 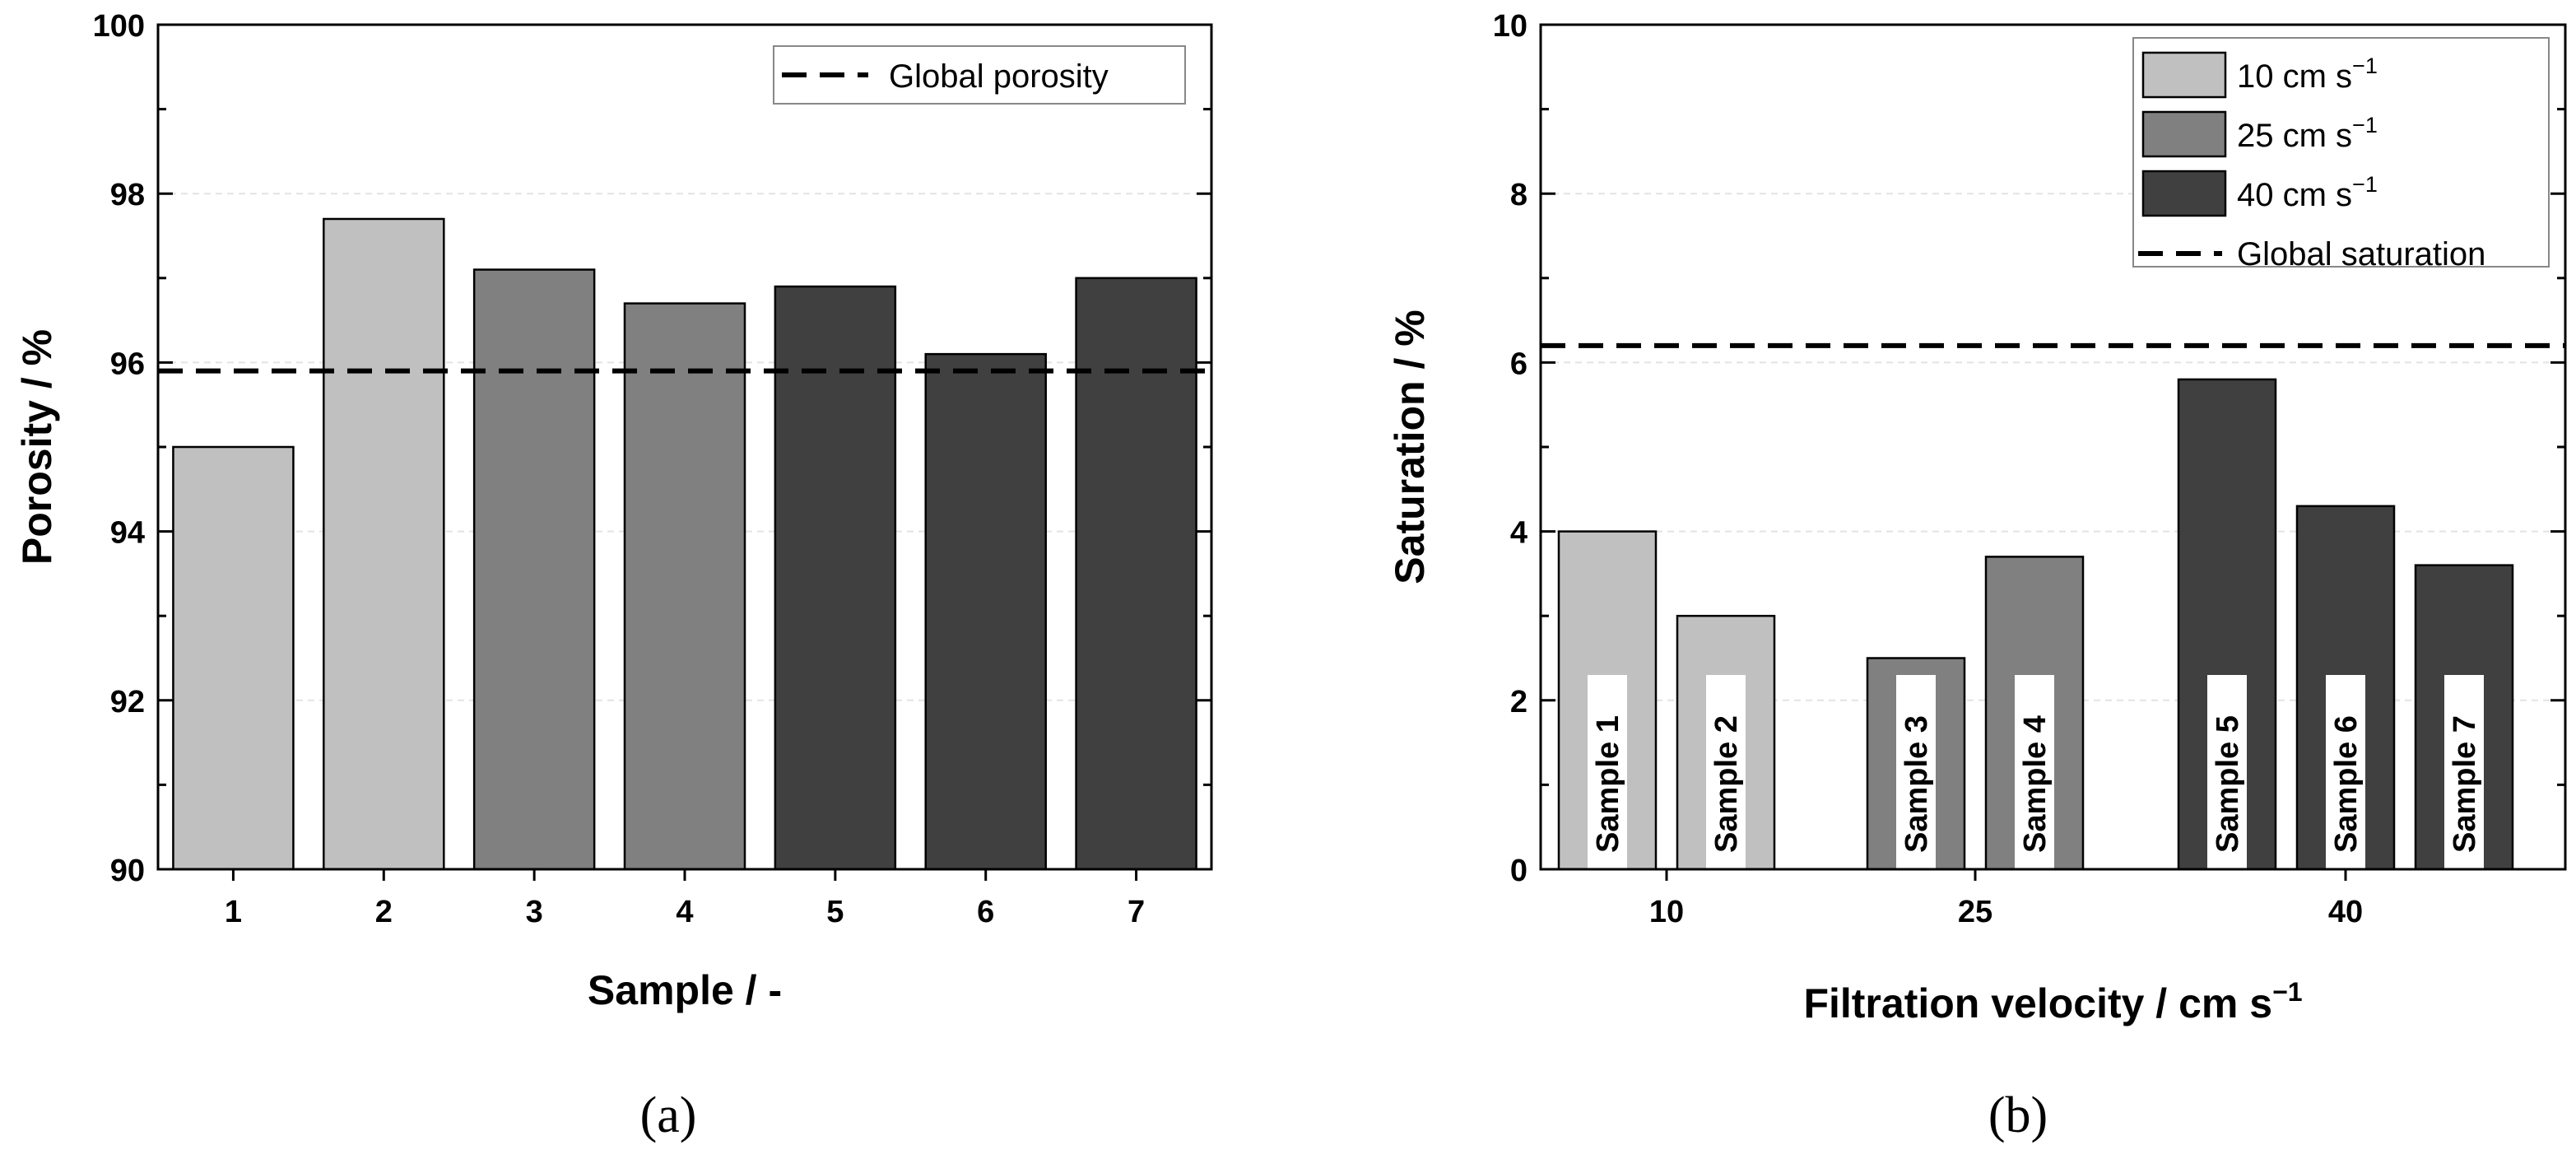 What do you see at coordinates (2018, 1115) in the screenshot?
I see `b-panel-label: (b)` at bounding box center [2018, 1115].